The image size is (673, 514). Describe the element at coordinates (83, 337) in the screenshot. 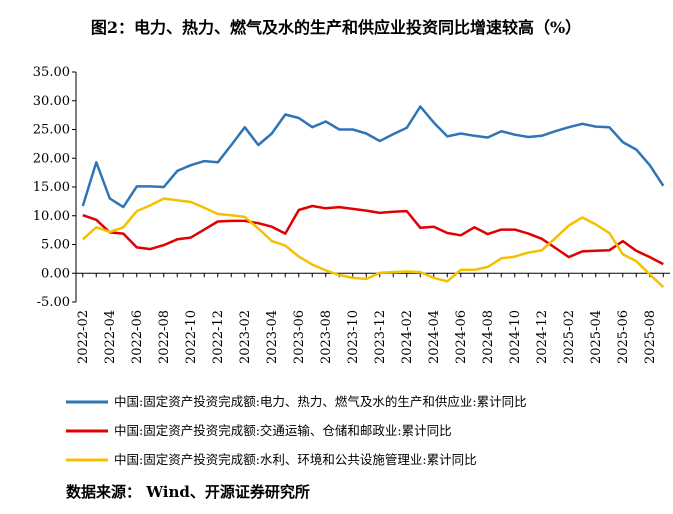

I see `x-tick-label: 2022-02` at that location.